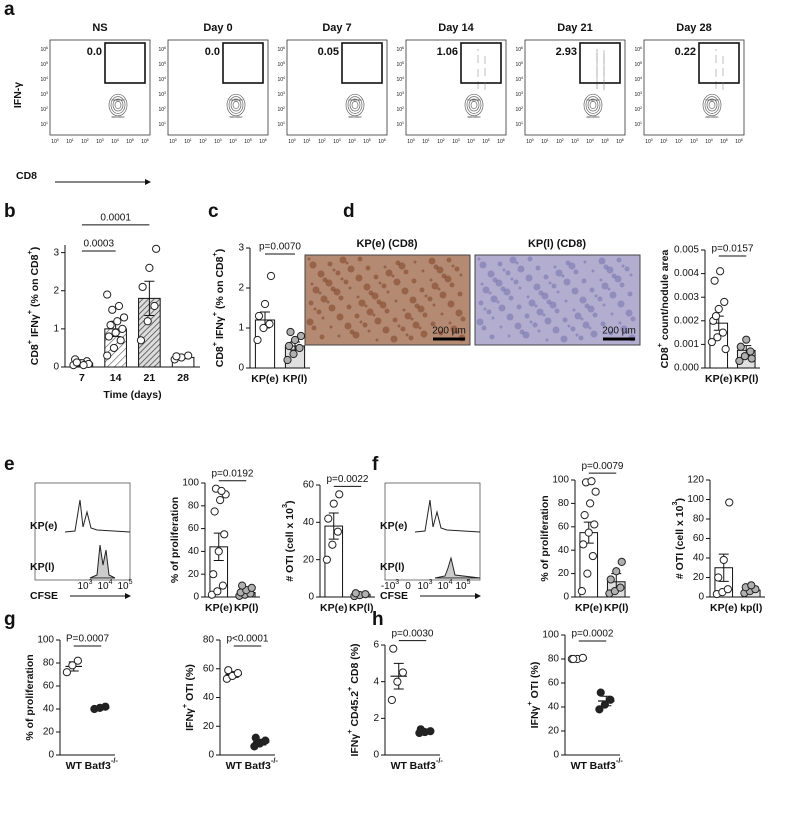  I want to click on x-tick-label-part: 2, so click(325, 140).